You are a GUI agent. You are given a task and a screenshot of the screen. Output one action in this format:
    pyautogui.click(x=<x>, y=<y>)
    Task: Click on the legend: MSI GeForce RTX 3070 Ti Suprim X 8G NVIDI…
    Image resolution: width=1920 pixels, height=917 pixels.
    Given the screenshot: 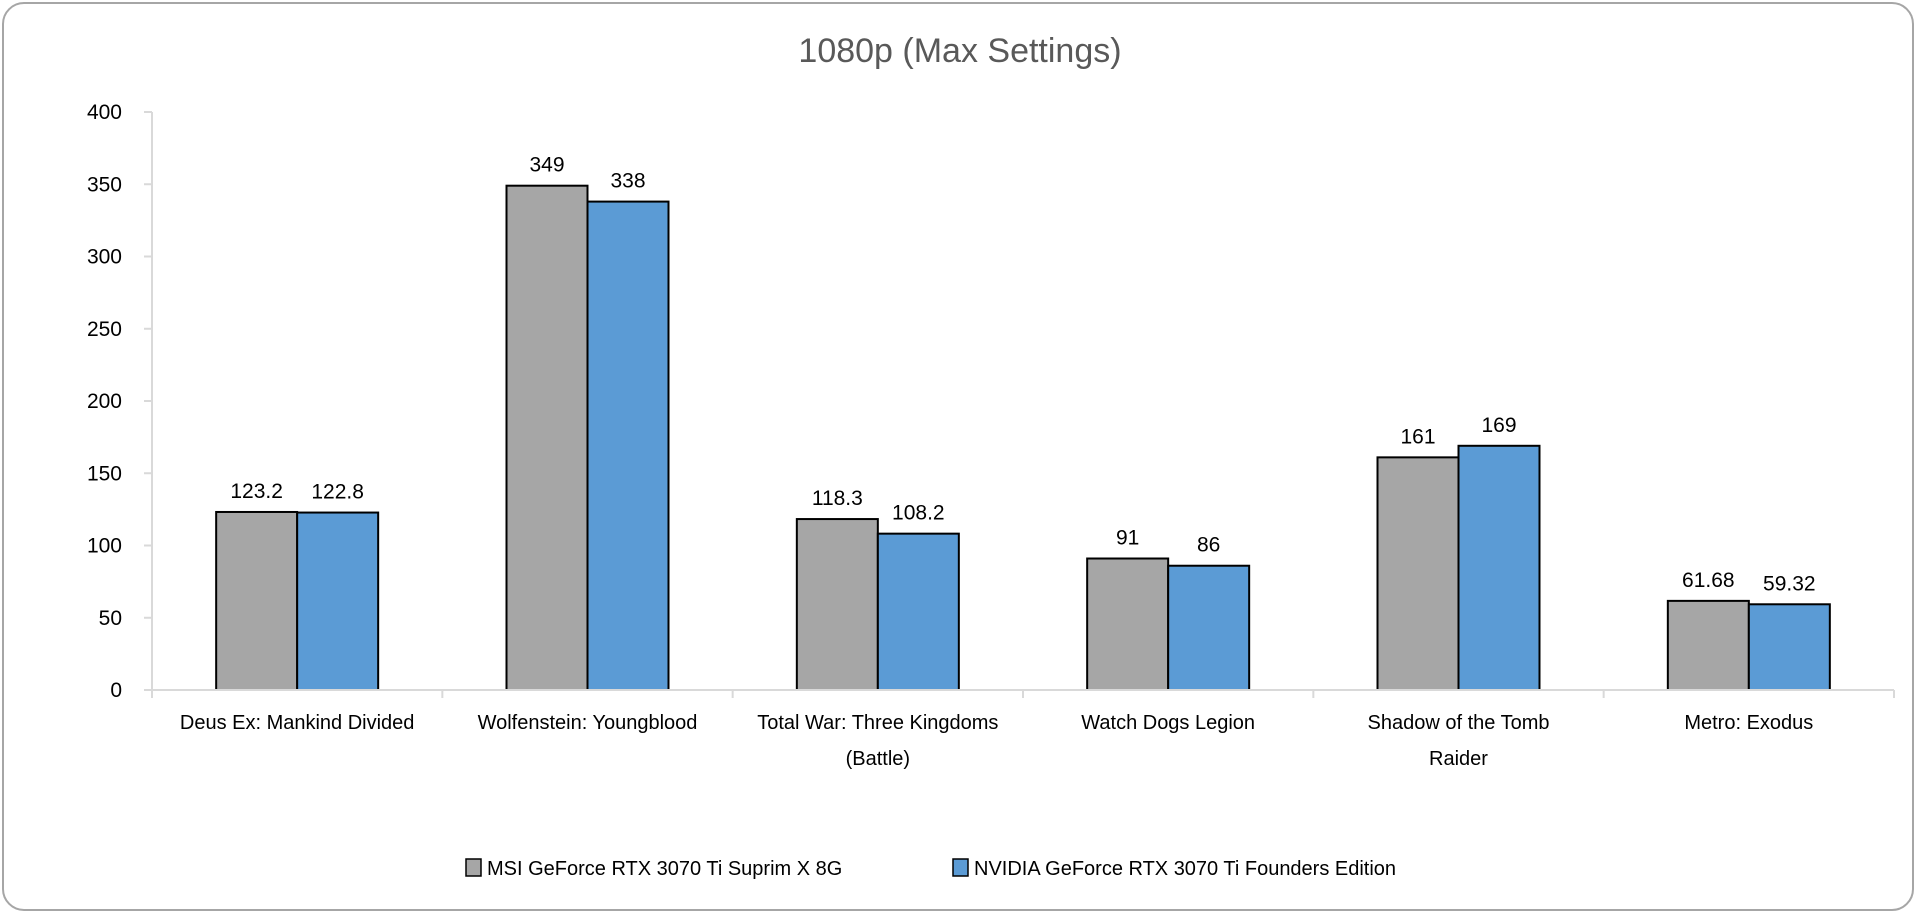 What is the action you would take?
    pyautogui.click(x=930, y=869)
    